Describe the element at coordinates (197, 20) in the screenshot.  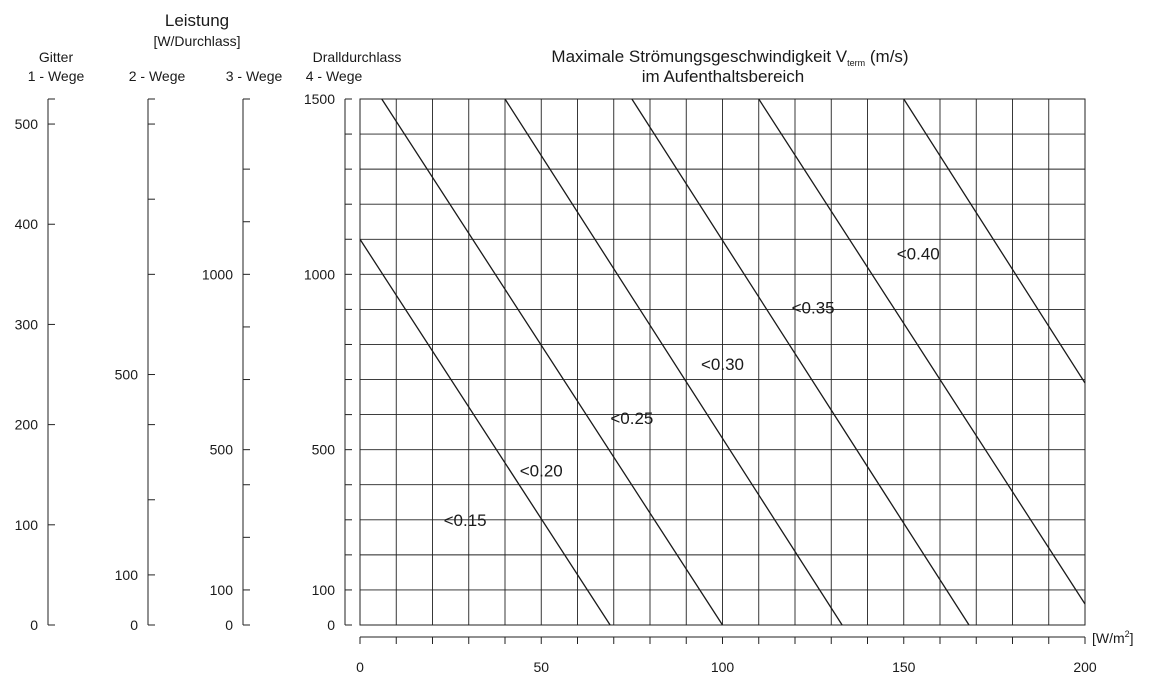
I see `side-title: Leistung` at that location.